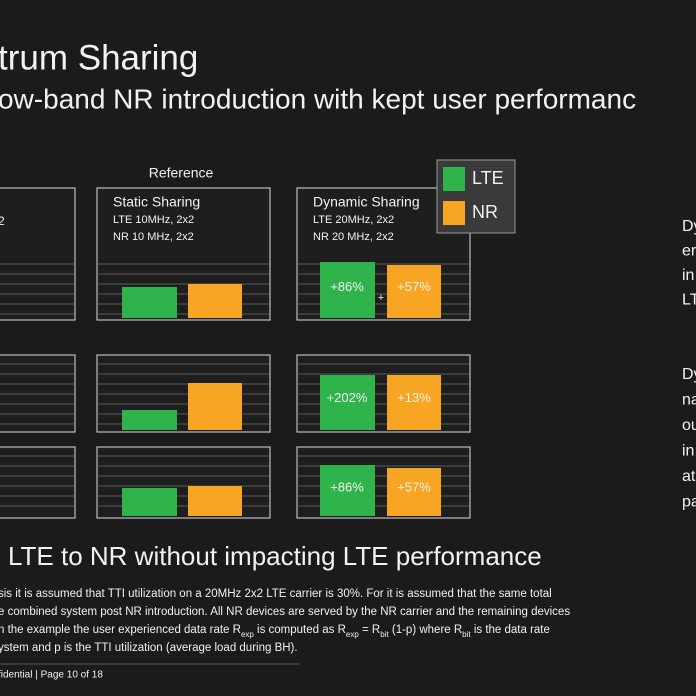  Describe the element at coordinates (2, 221) in the screenshot. I see `left-fragment: 2` at that location.